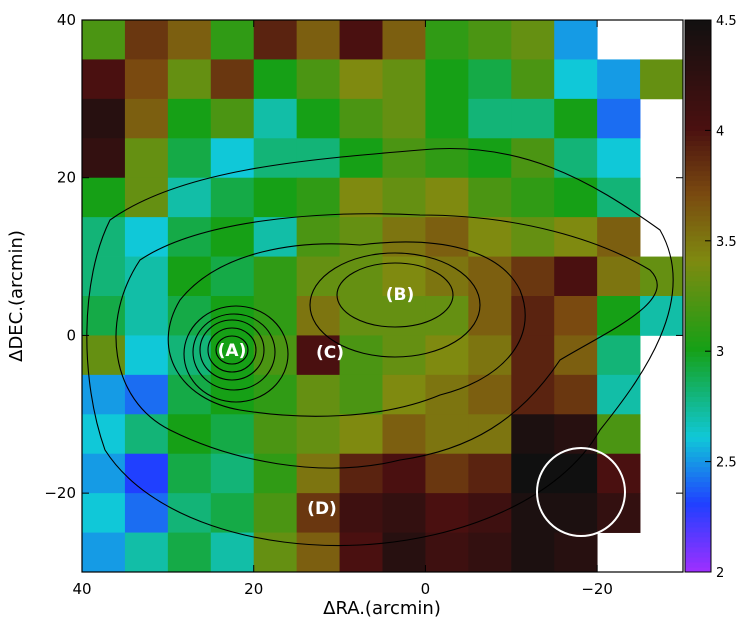 This screenshot has height=628, width=741. I want to click on annotation: (B), so click(400, 295).